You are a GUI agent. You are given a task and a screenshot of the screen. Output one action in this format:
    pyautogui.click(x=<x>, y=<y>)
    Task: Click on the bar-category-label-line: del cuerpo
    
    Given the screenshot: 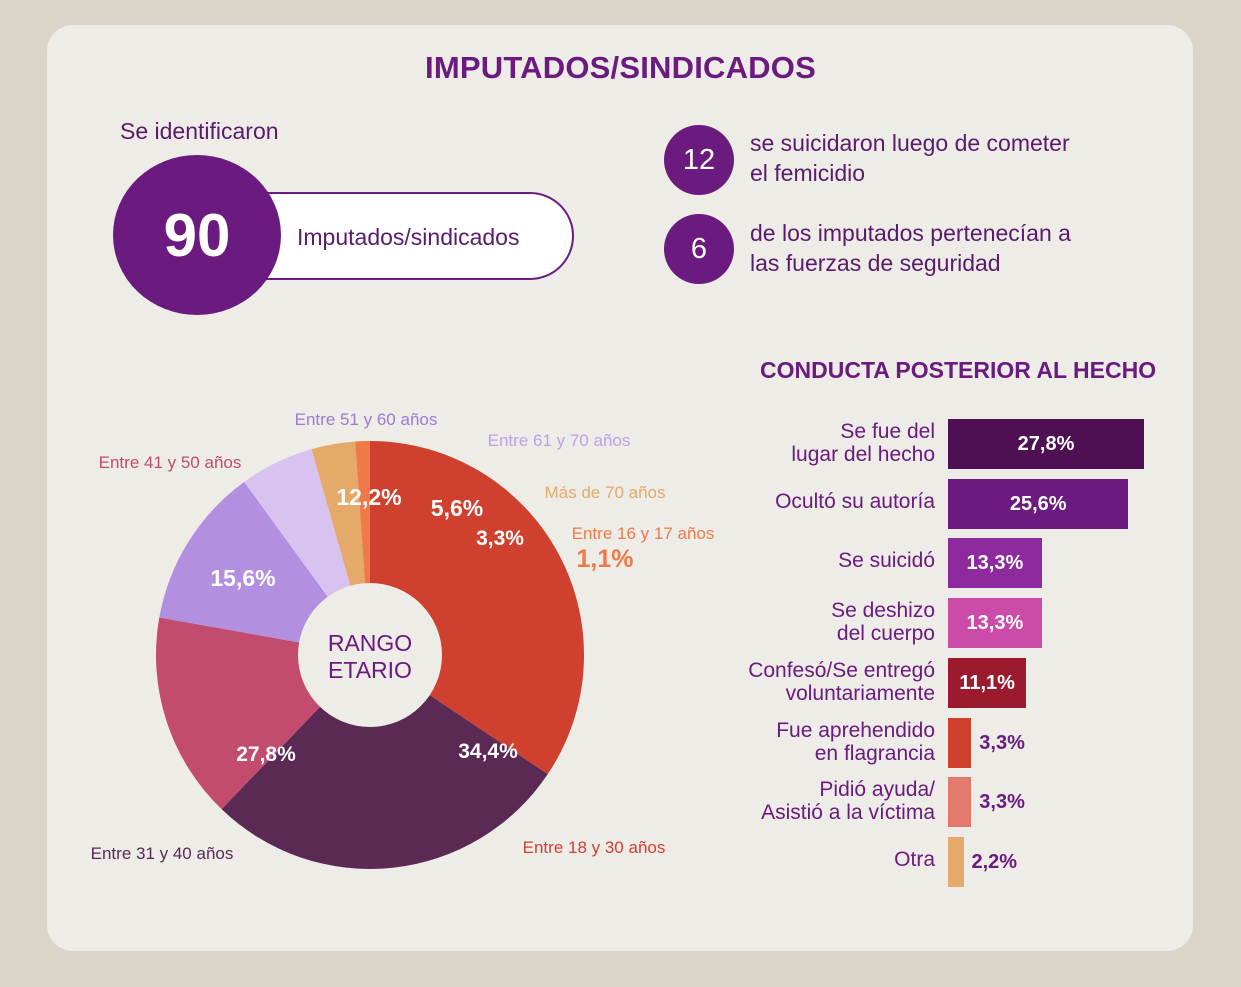 What is the action you would take?
    pyautogui.click(x=885, y=634)
    